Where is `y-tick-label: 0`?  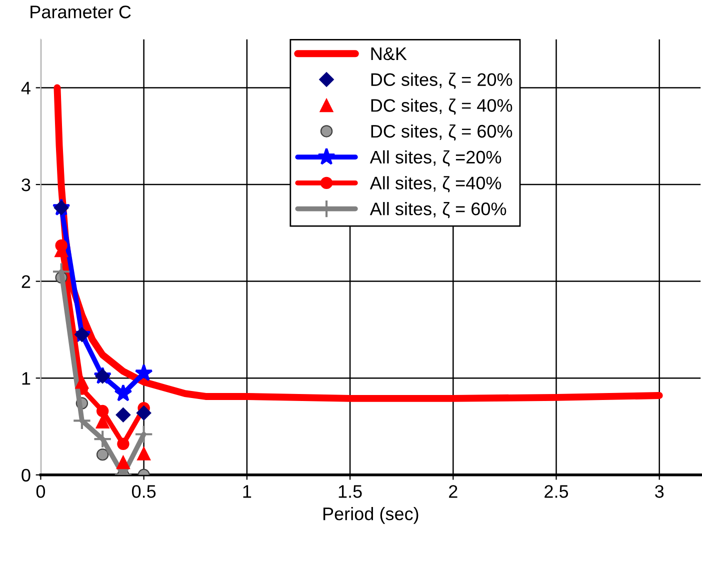 y-tick-label: 0 is located at coordinates (26, 475).